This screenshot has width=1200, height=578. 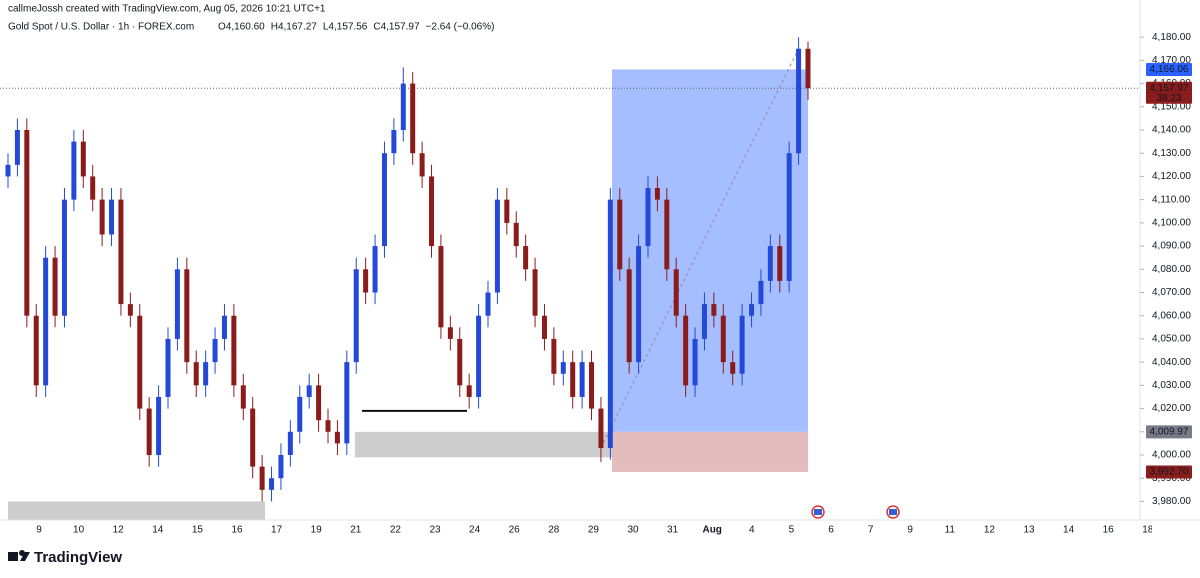 I want to click on x-tick-label: 30, so click(x=633, y=530).